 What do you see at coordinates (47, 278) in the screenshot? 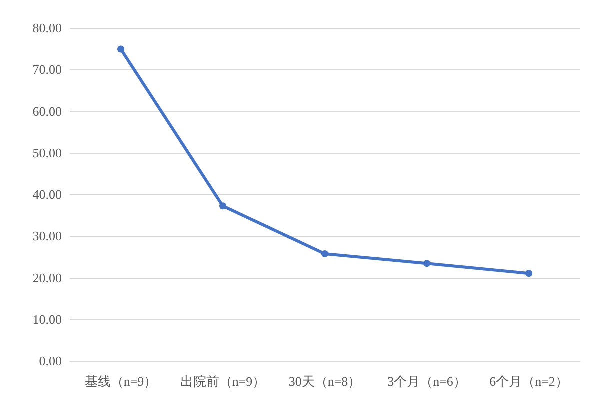
I see `y-tick-label: 20.00` at bounding box center [47, 278].